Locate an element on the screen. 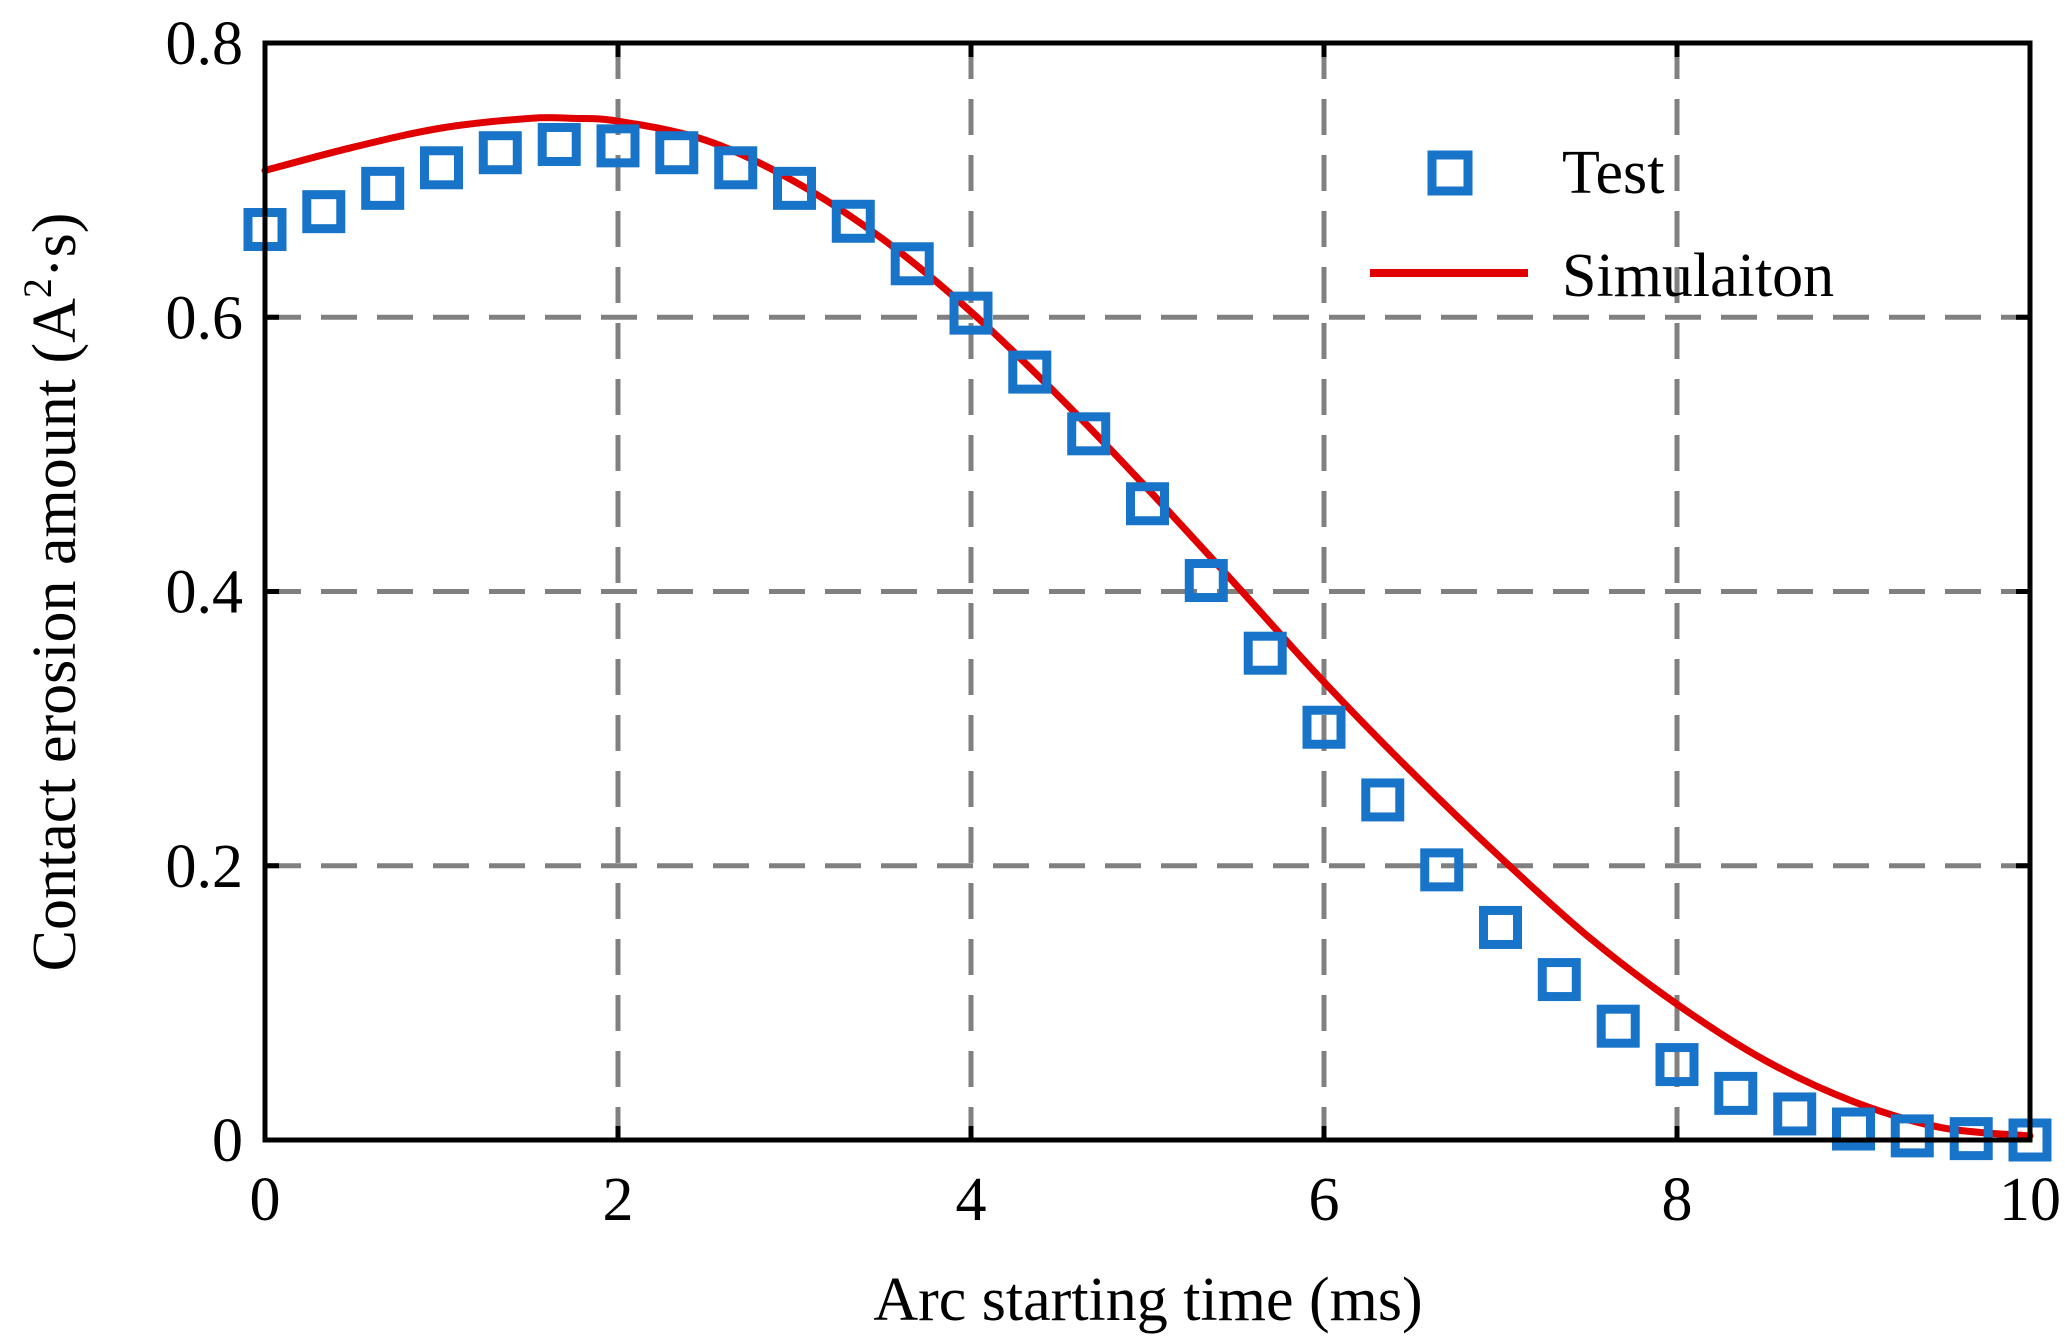 The height and width of the screenshot is (1341, 2065). y-tick-label-3: 0.6 is located at coordinates (205, 318).